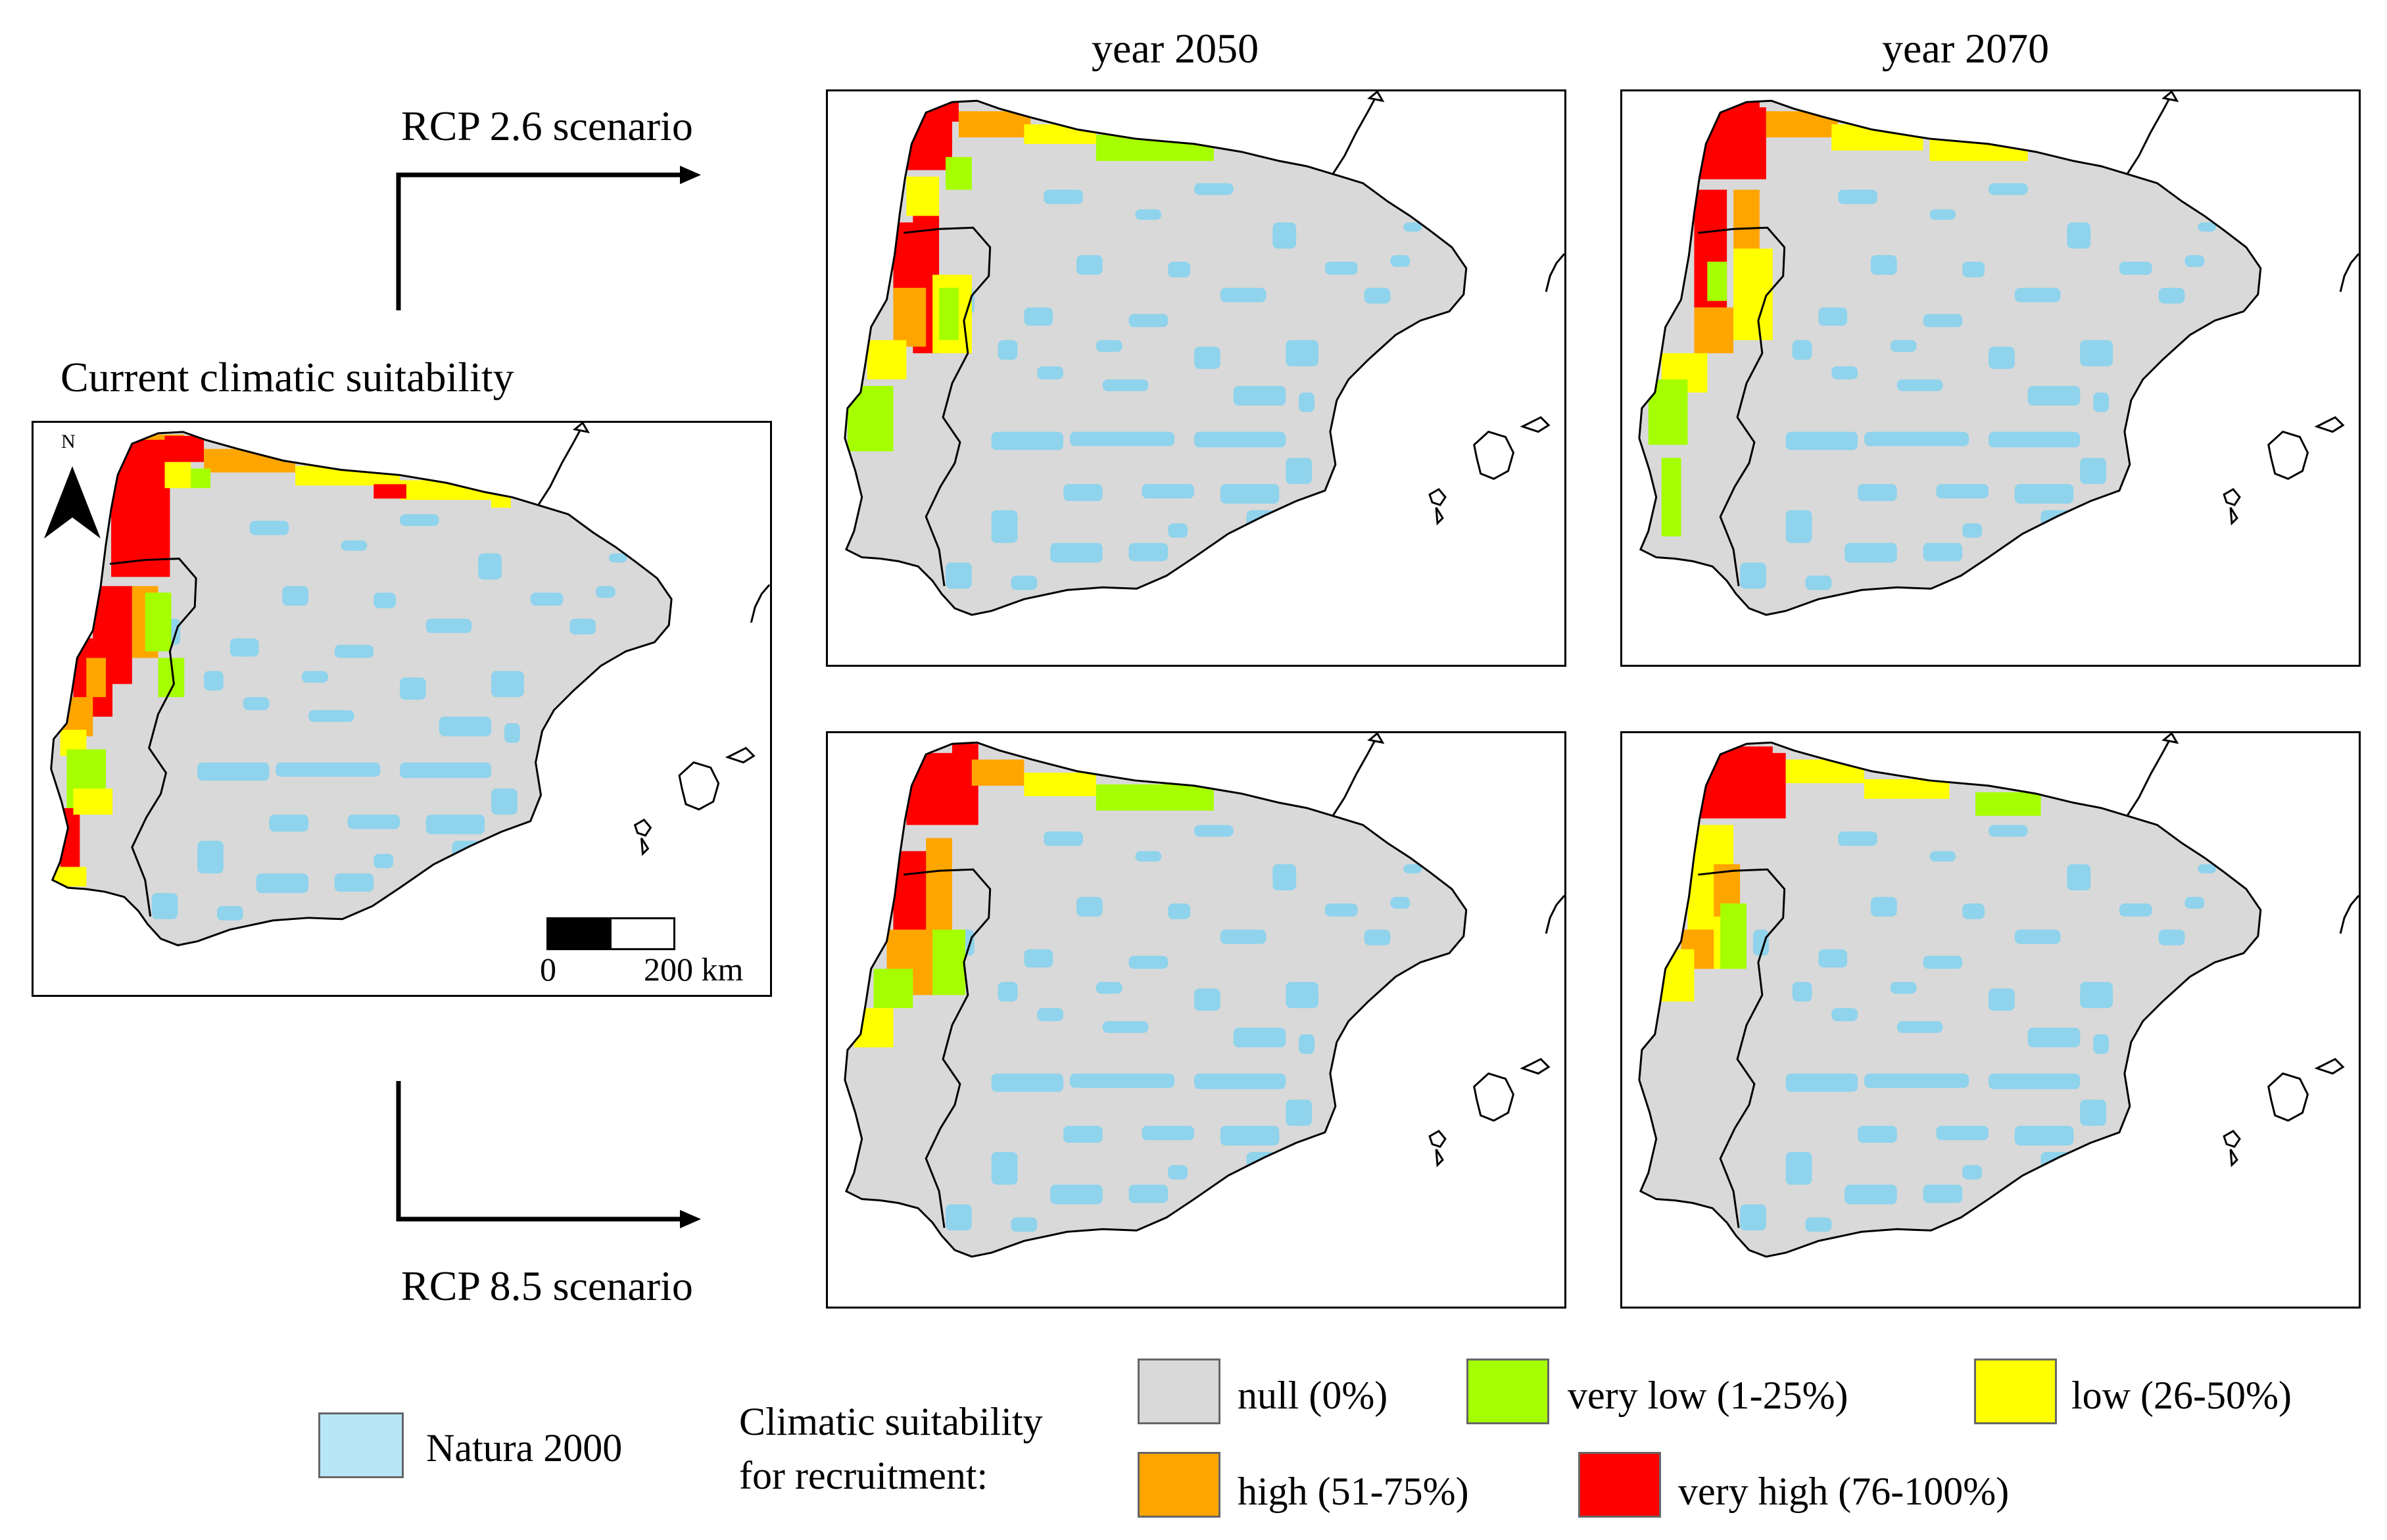 The height and width of the screenshot is (1540, 2387). I want to click on rcp26-label: RCP 2.6 scenario, so click(547, 126).